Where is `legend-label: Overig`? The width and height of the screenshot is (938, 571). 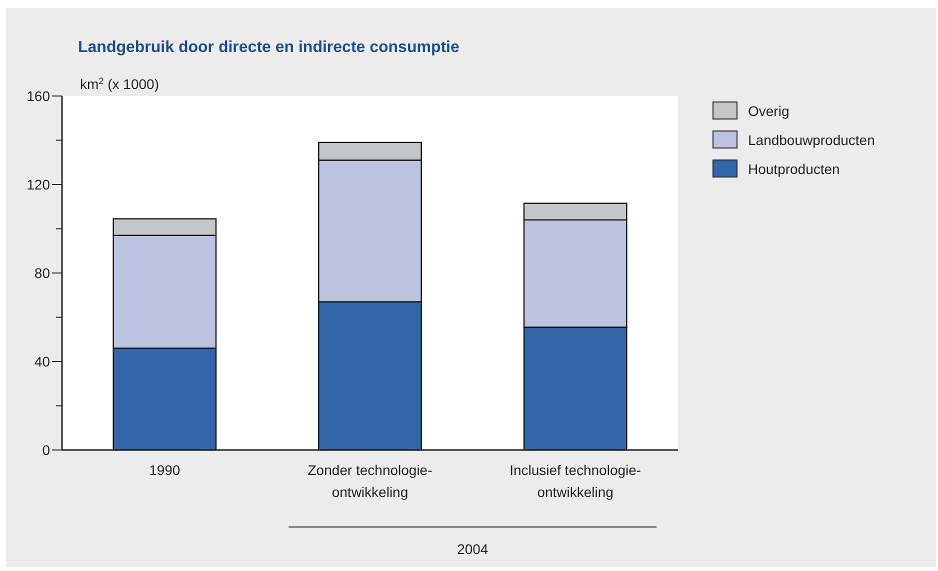
legend-label: Overig is located at coordinates (769, 110).